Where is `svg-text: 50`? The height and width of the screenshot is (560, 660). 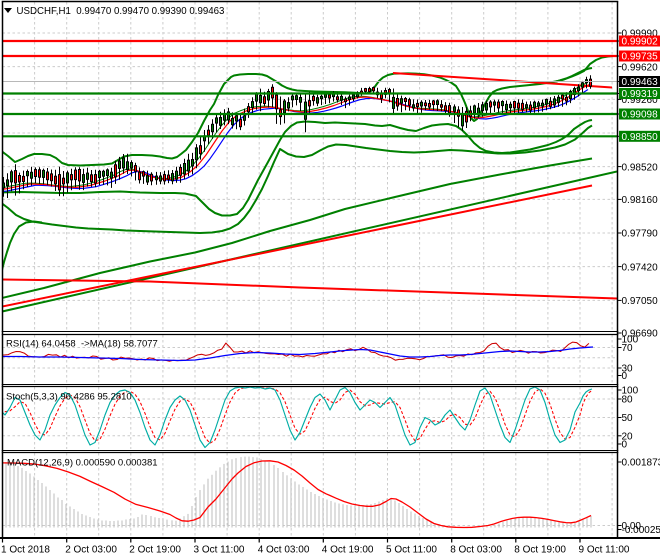
svg-text: 50 is located at coordinates (628, 418).